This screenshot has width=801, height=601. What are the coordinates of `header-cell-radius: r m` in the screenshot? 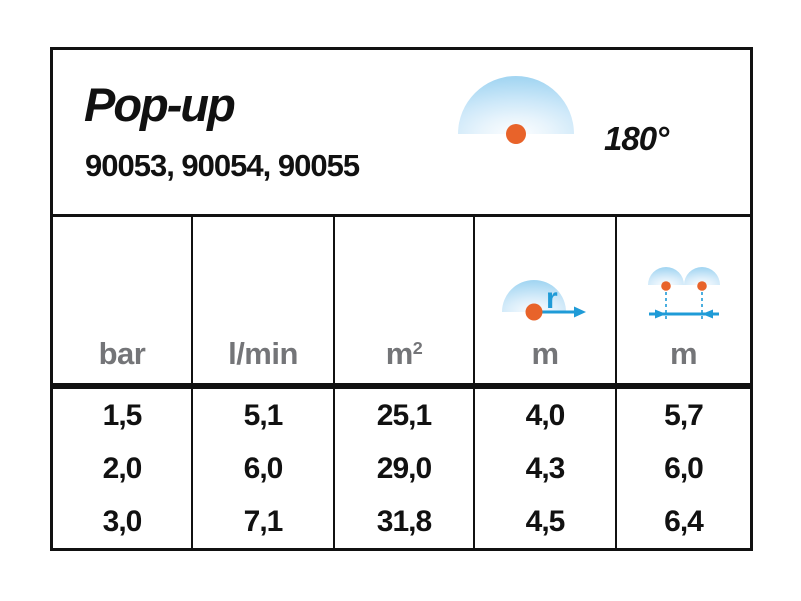 It's located at (544, 300).